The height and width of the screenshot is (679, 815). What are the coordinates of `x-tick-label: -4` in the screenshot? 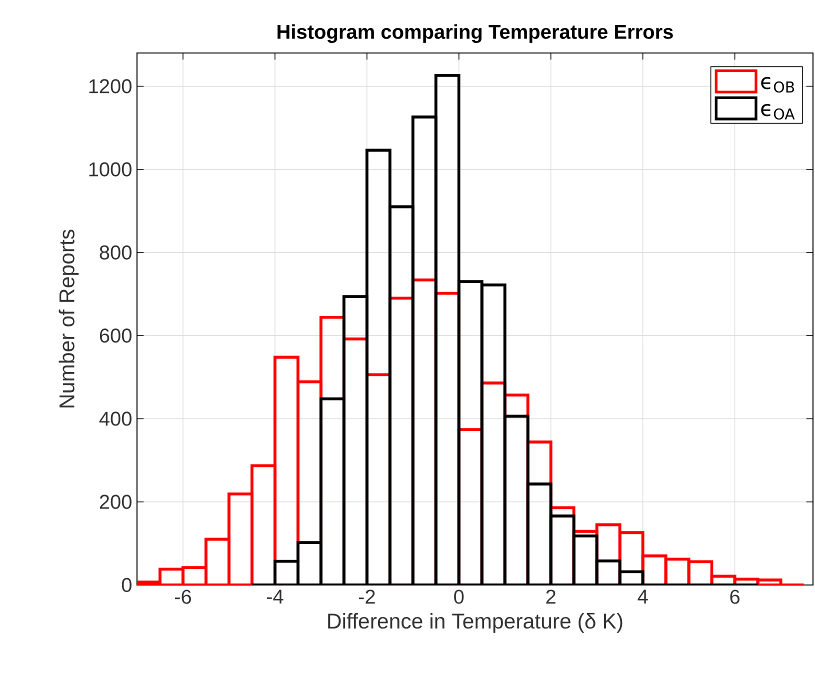 It's located at (275, 597).